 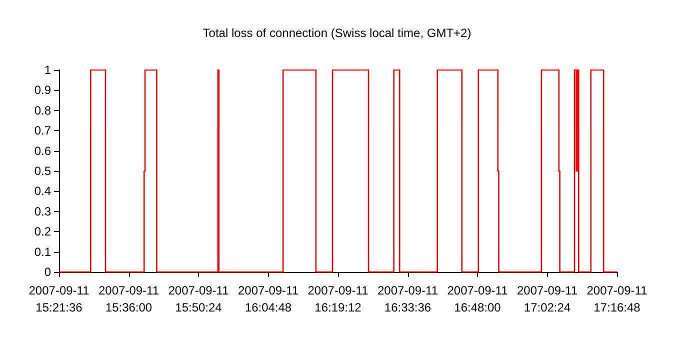 What do you see at coordinates (477, 299) in the screenshot?
I see `x-tick-label: 2007-09-11 16:48:00` at bounding box center [477, 299].